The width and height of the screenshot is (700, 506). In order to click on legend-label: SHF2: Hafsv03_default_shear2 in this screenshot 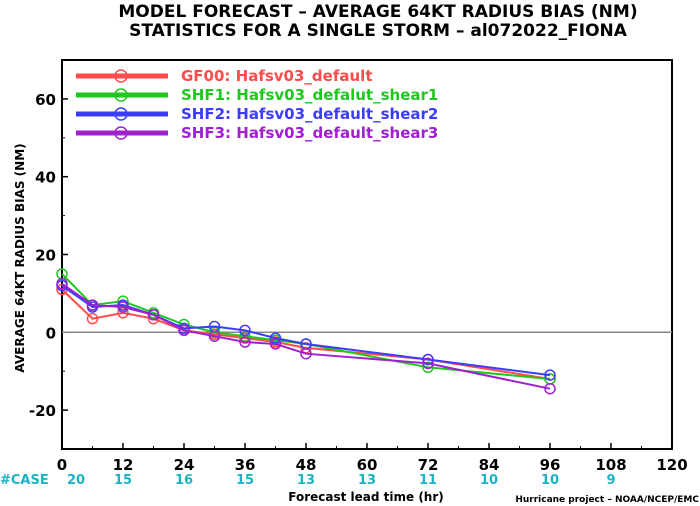, I will do `click(309, 114)`.